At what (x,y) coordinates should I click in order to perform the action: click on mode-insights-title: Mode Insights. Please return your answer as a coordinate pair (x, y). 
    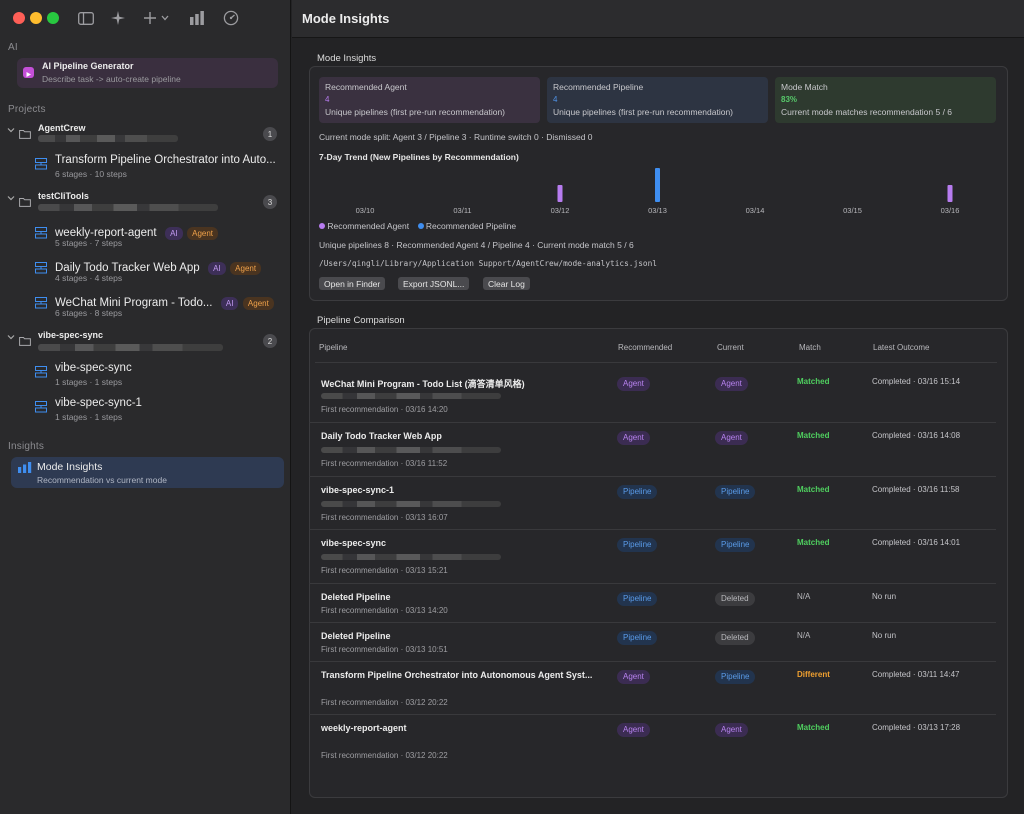
    Looking at the image, I should click on (70, 467).